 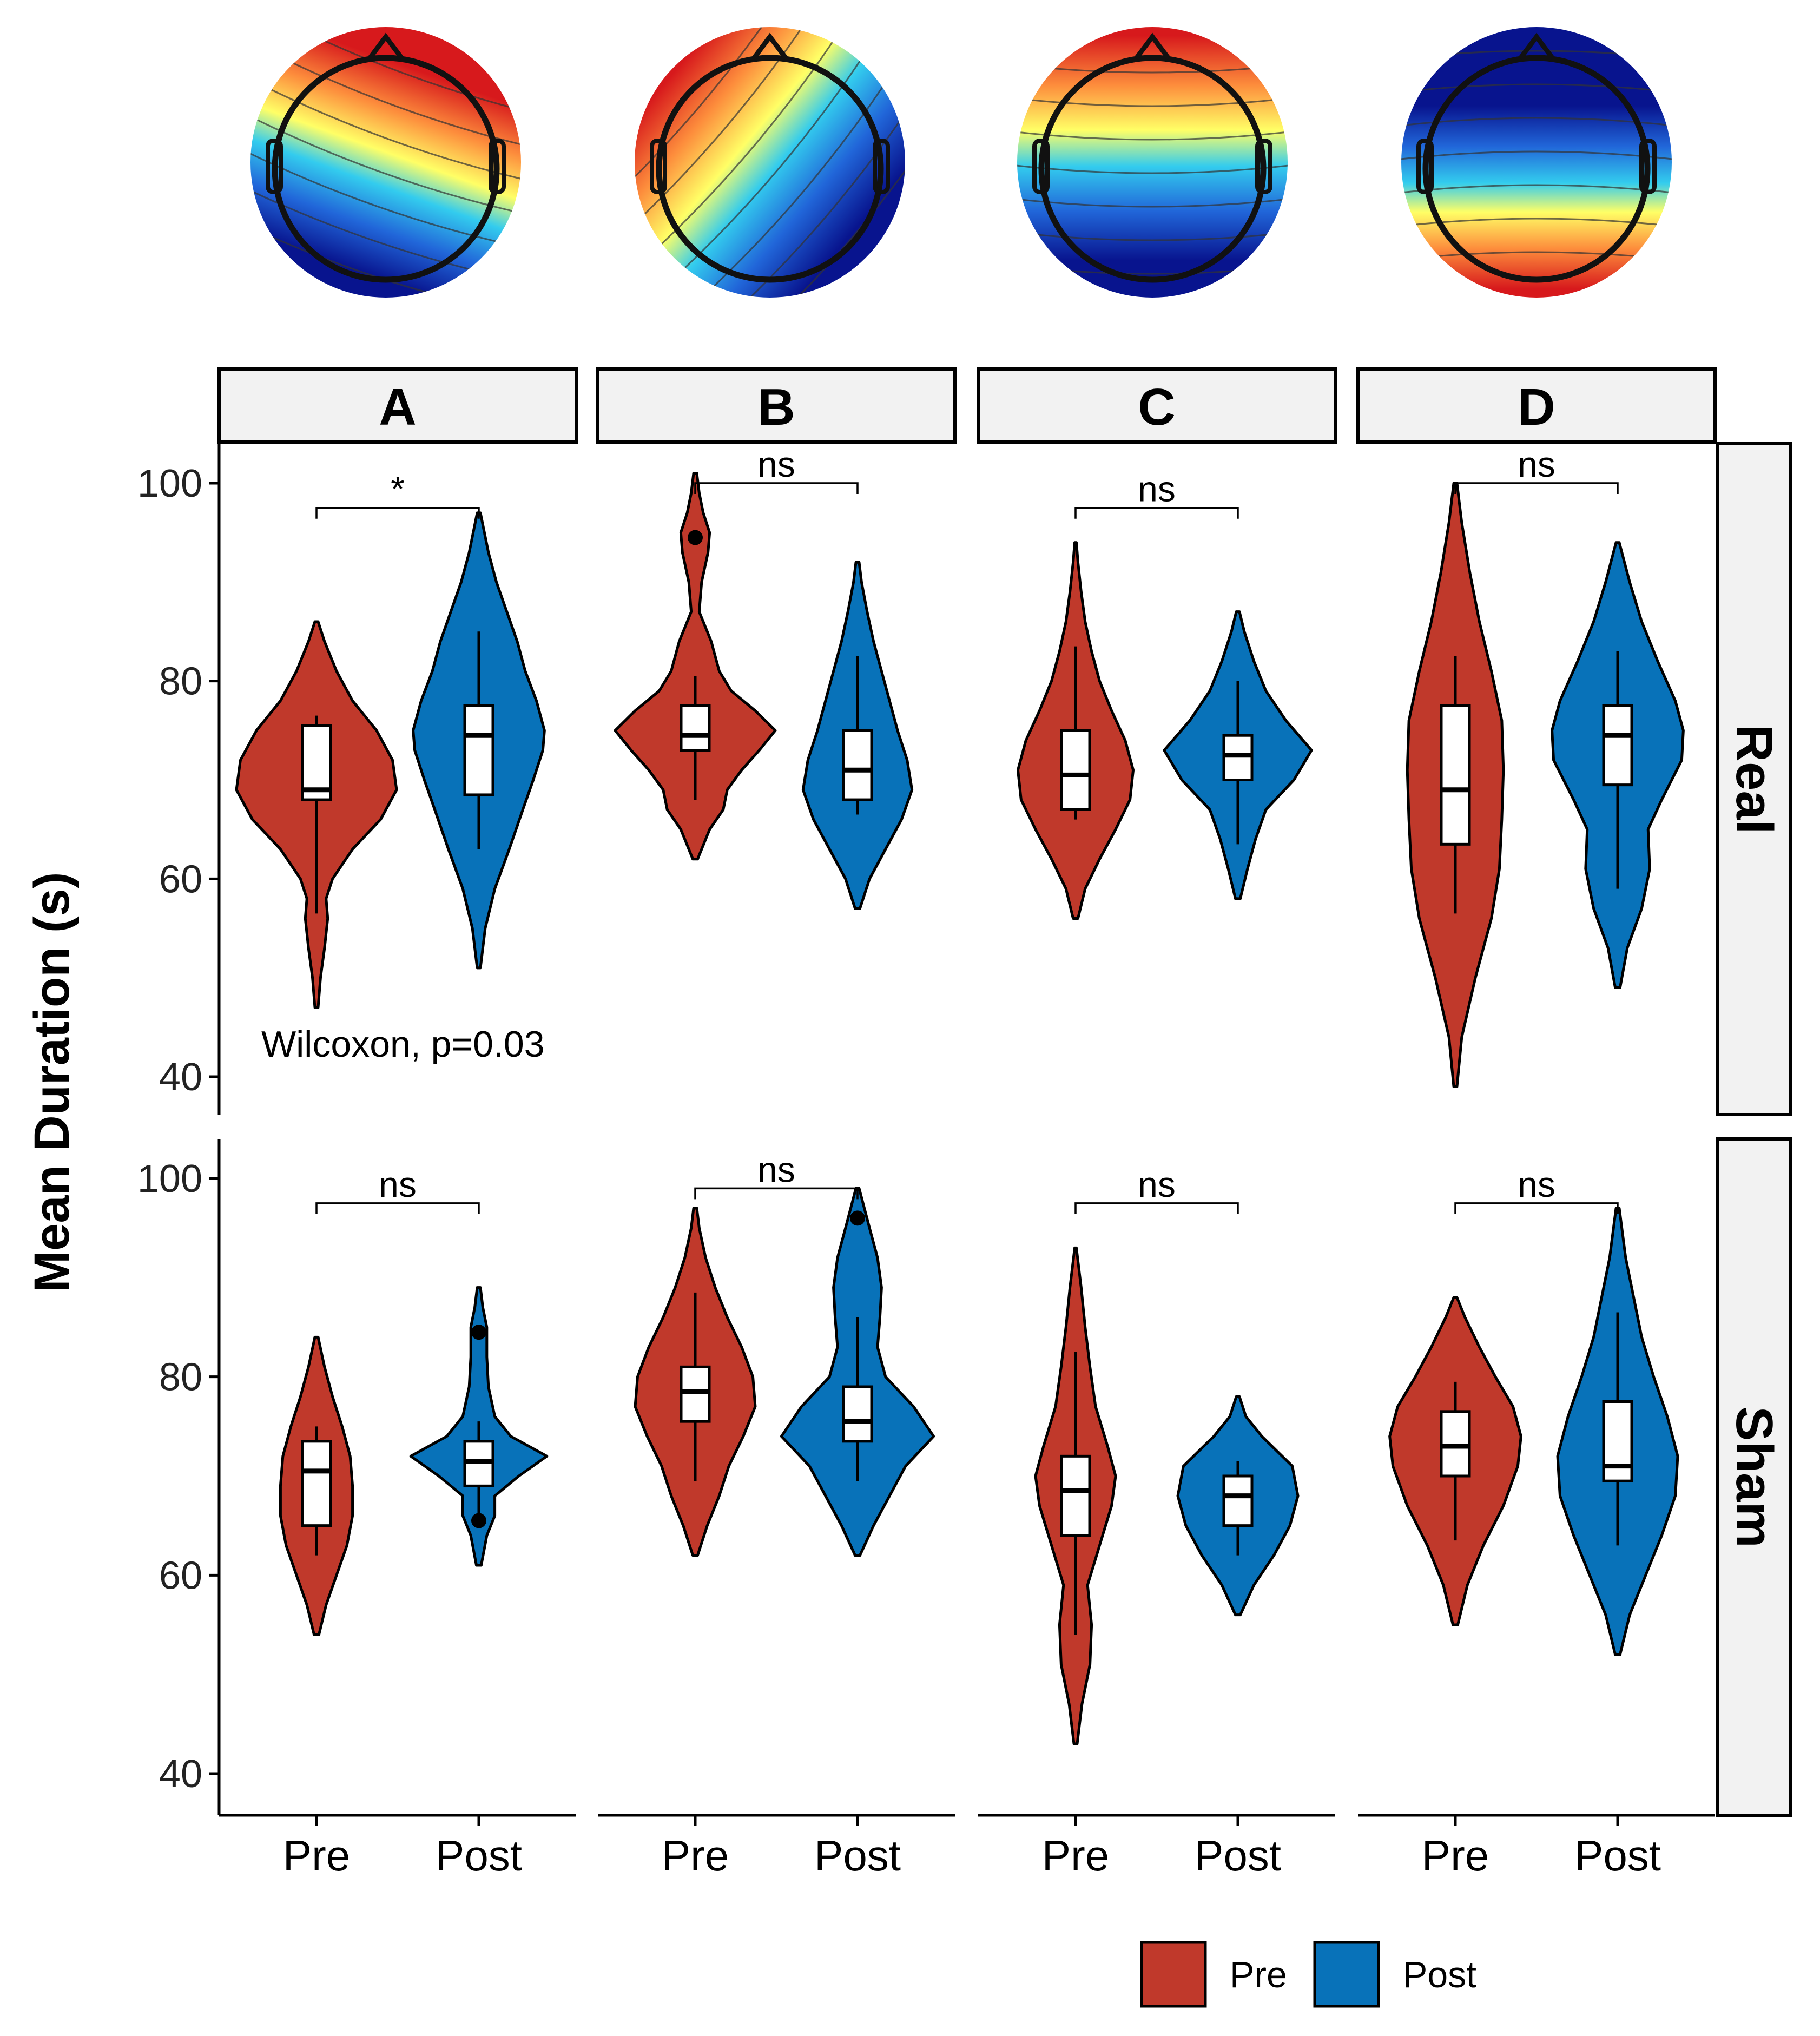 I want to click on strip-C: C, so click(x=1157, y=405).